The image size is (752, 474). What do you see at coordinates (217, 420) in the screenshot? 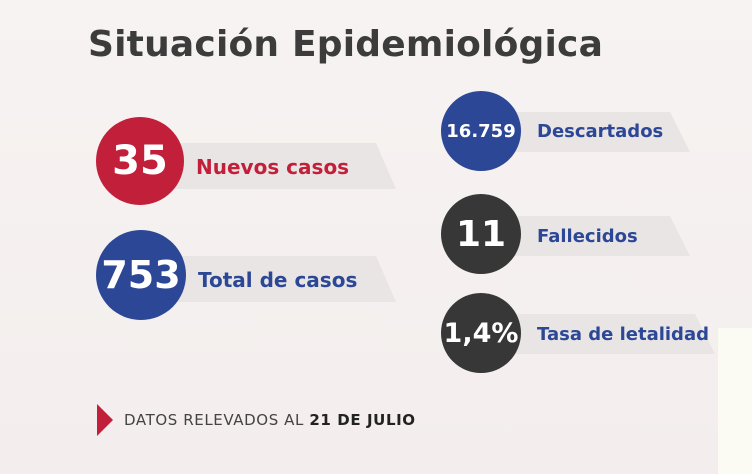
I see `footer-prefix: DATOS RELEVADOS AL` at bounding box center [217, 420].